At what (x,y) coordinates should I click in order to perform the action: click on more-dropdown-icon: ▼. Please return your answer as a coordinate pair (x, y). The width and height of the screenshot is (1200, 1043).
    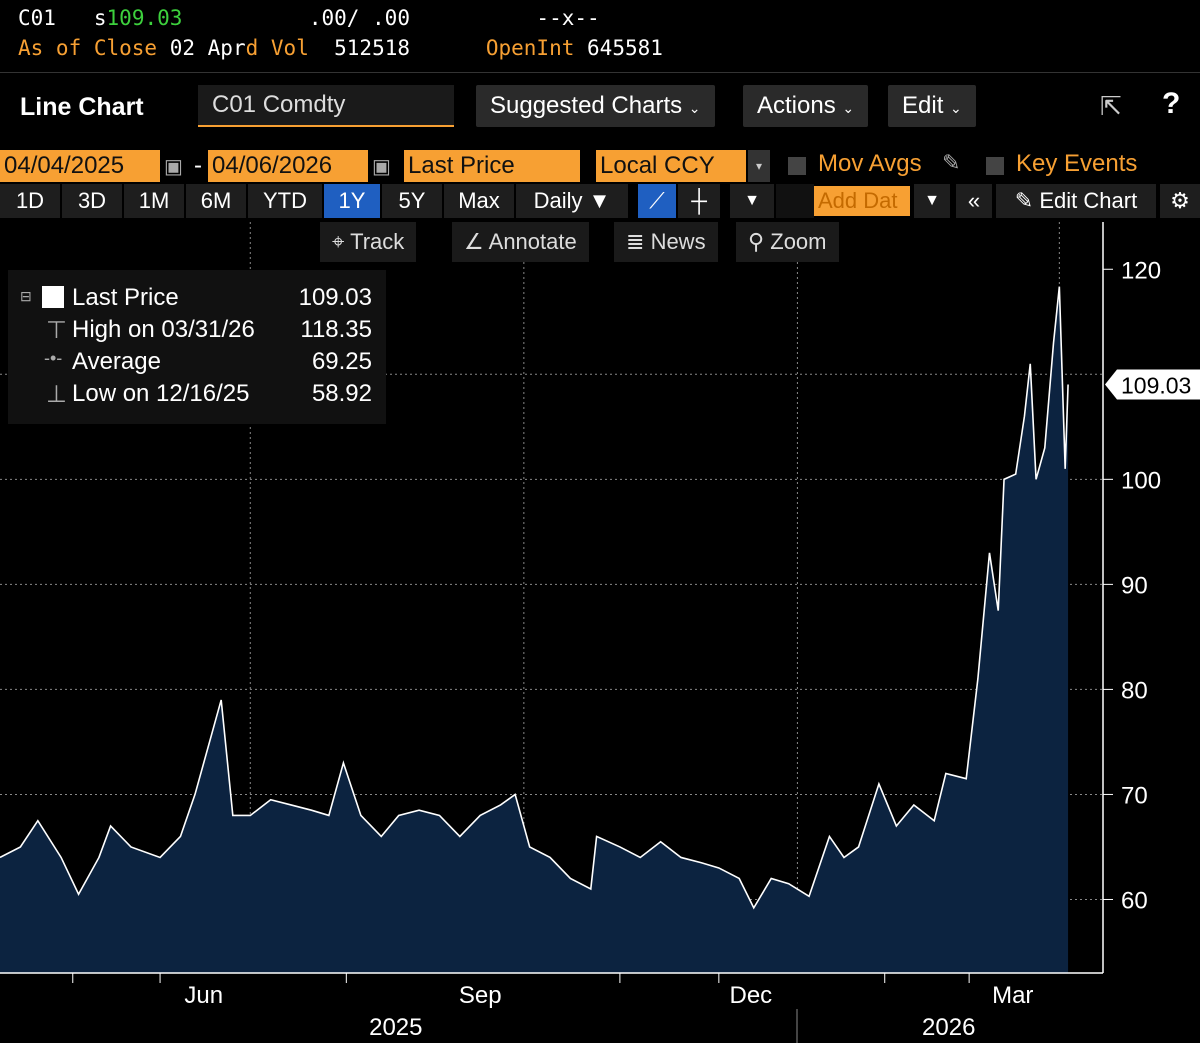
    Looking at the image, I should click on (752, 201).